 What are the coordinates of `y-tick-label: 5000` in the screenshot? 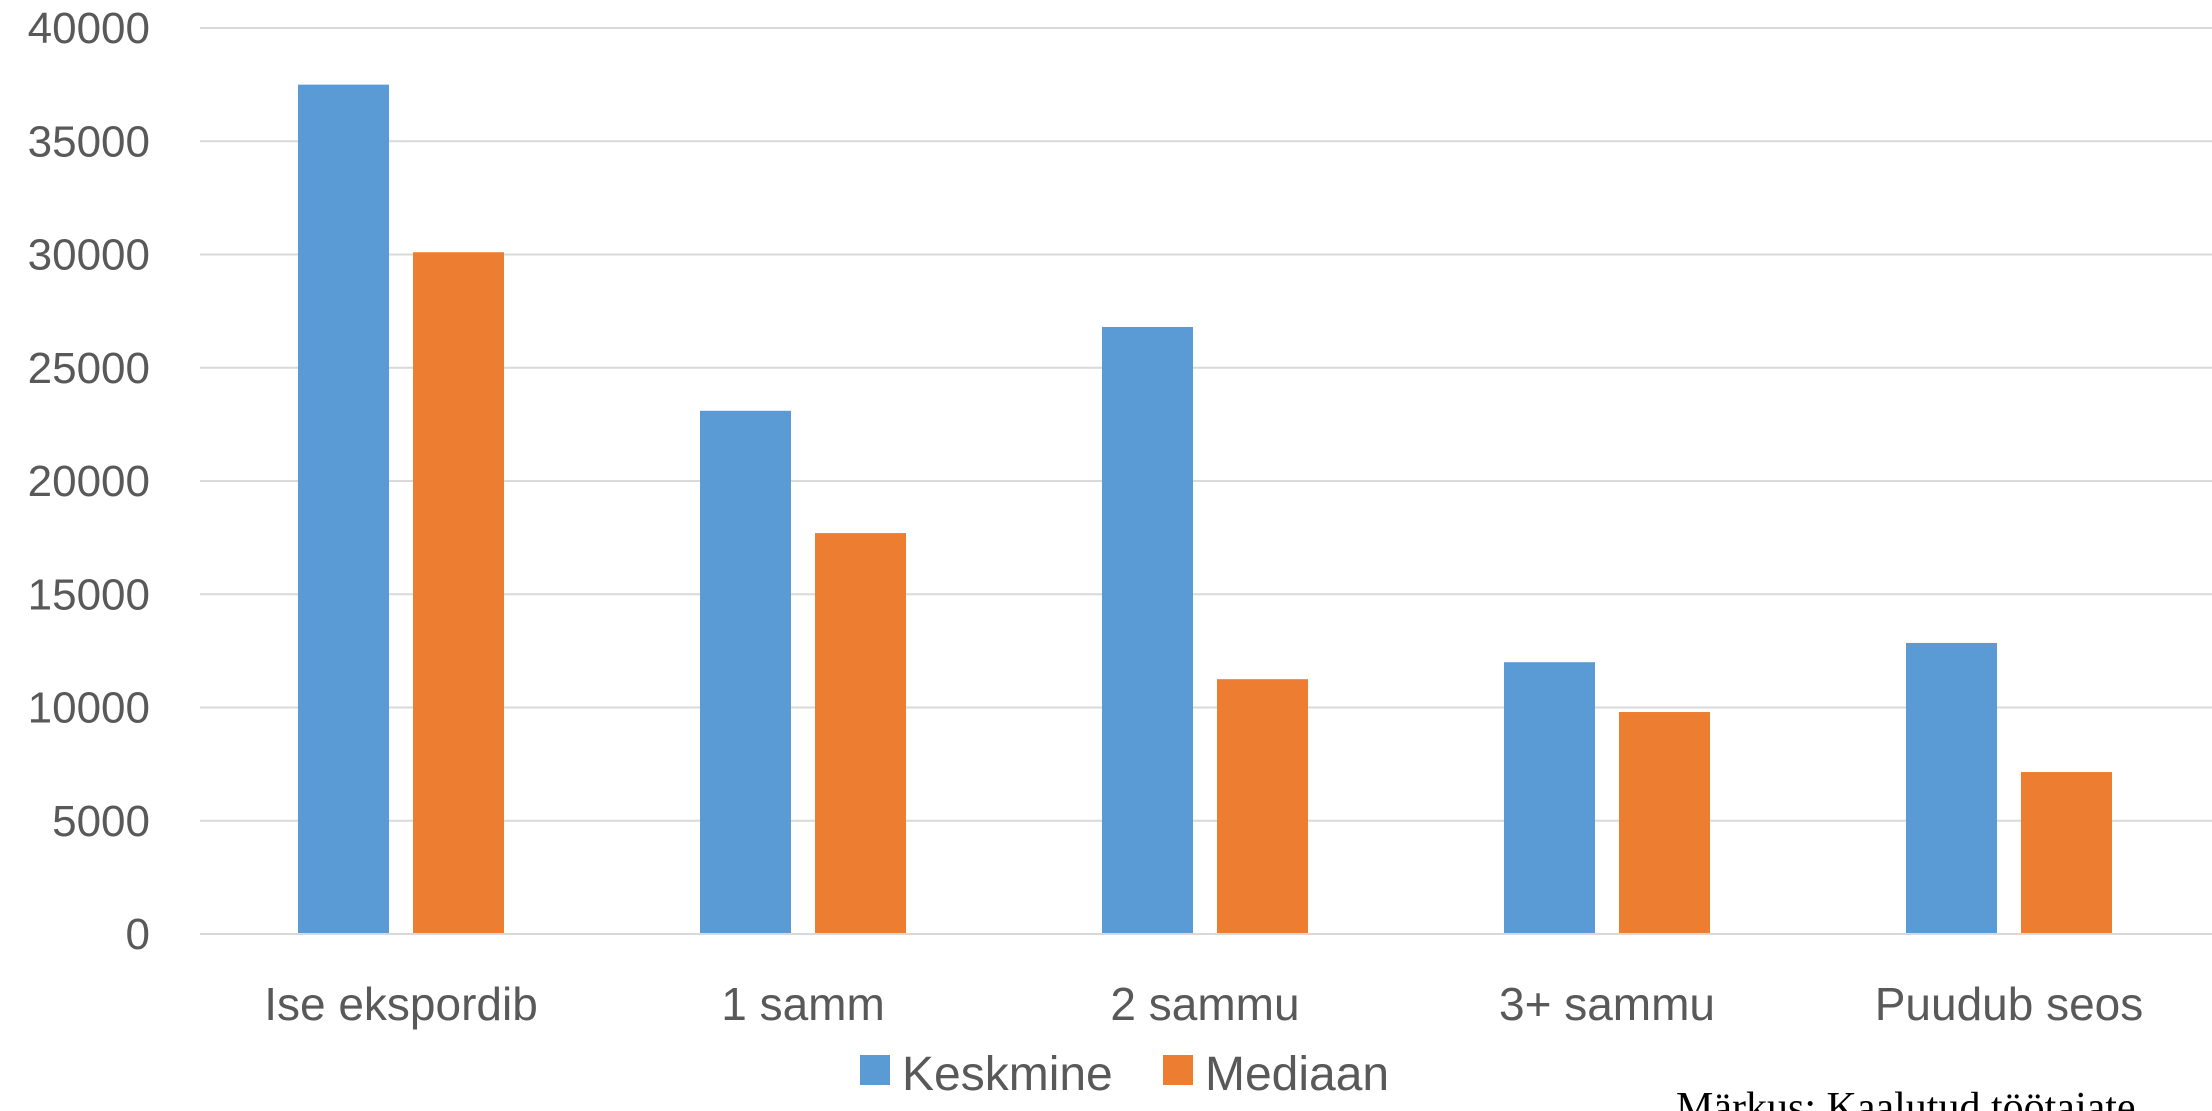 It's located at (101, 821).